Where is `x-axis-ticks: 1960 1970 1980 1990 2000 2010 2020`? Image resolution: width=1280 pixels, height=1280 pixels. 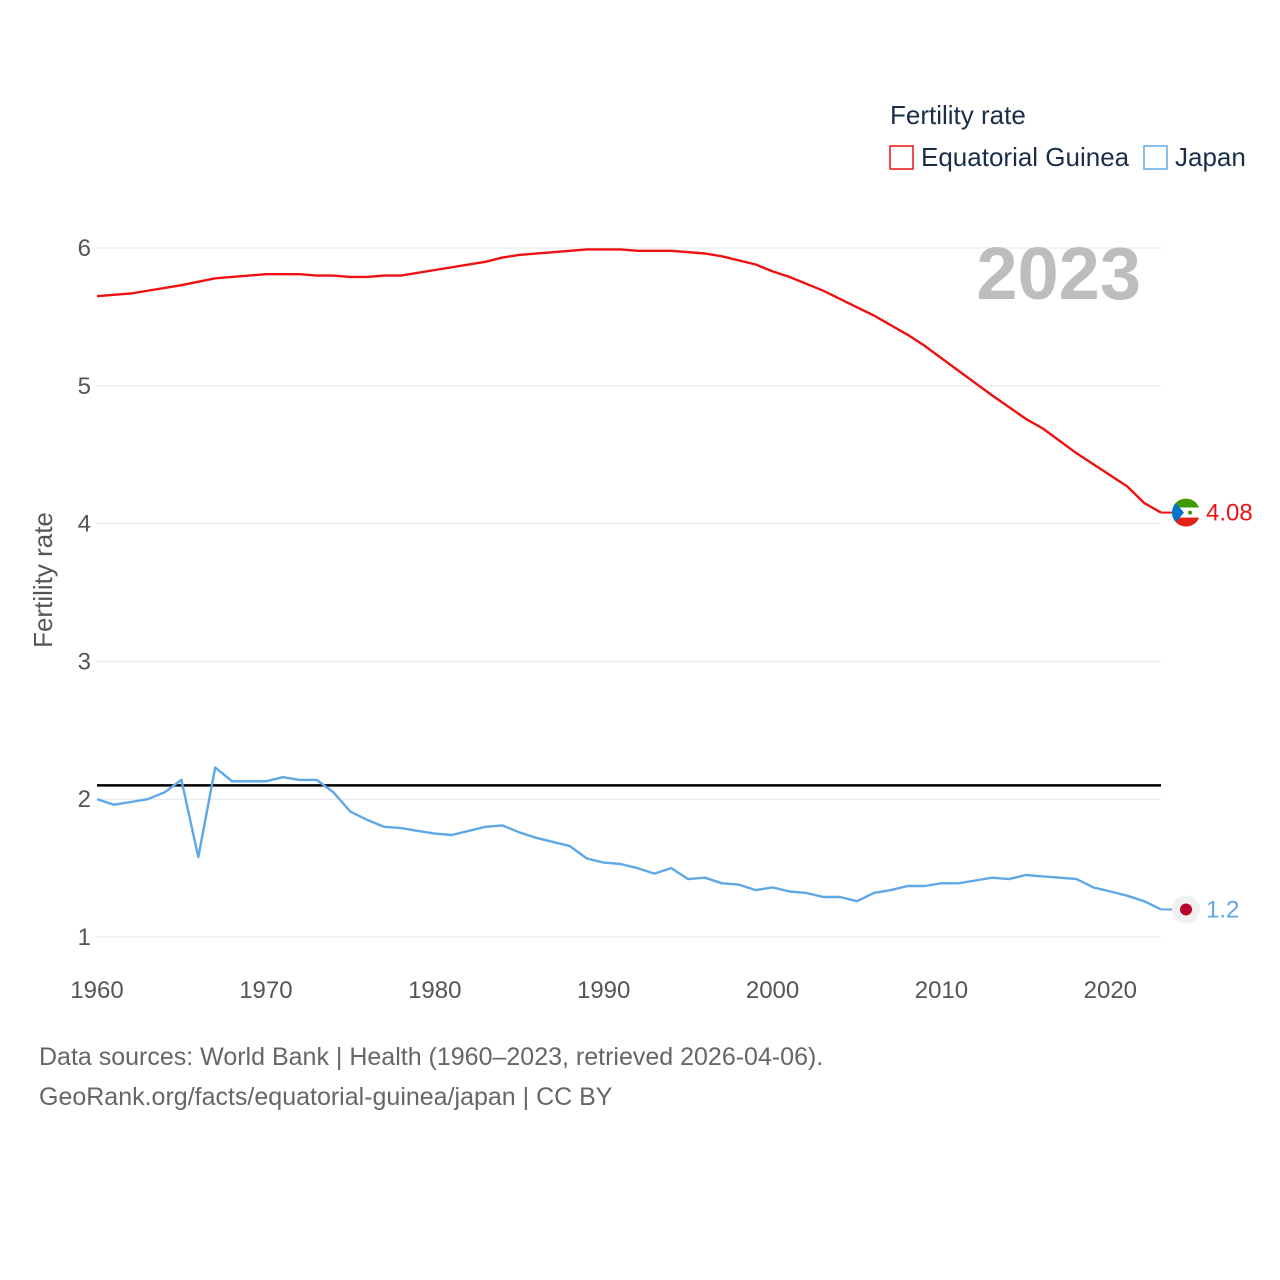
x-axis-ticks: 1960 1970 1980 1990 2000 2010 2020 is located at coordinates (603, 990).